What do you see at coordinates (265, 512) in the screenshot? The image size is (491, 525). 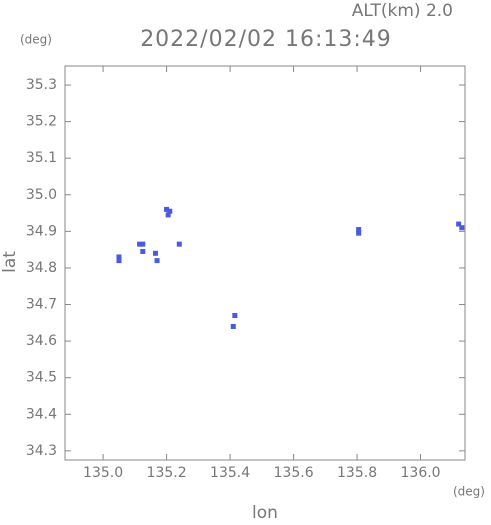 I see `x-axis-label: lon` at bounding box center [265, 512].